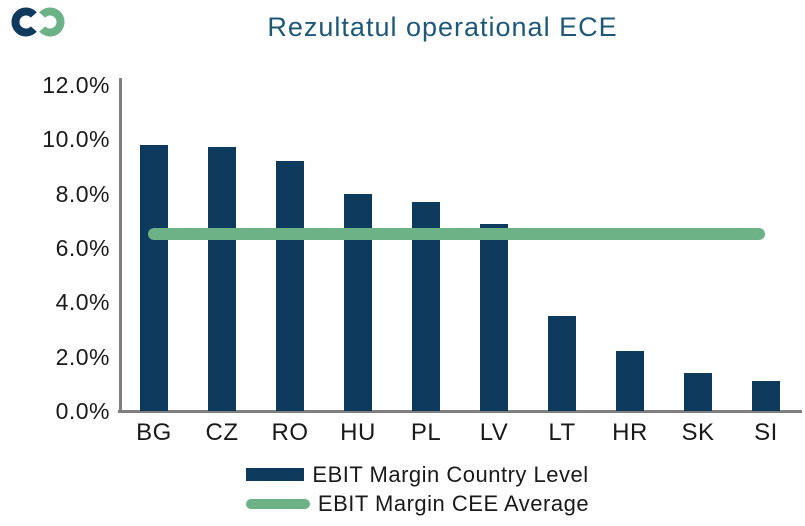  I want to click on x-tick-label-bg: BG, so click(154, 432).